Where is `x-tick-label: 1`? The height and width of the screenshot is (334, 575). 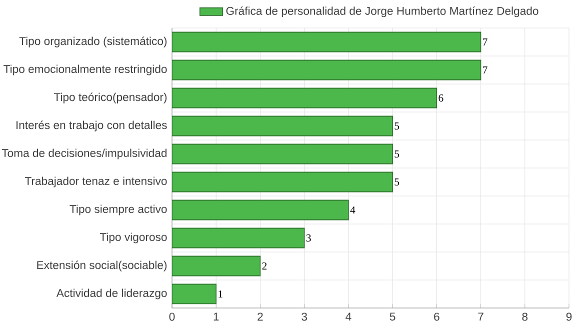 x-tick-label: 1 is located at coordinates (216, 316).